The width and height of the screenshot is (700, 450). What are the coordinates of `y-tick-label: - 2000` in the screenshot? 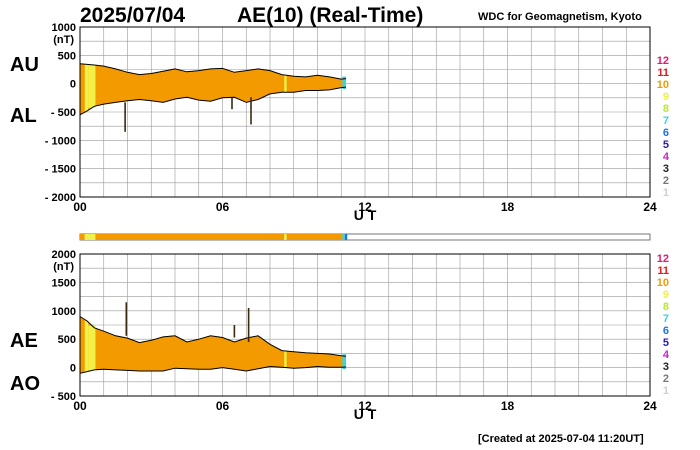 It's located at (60, 198).